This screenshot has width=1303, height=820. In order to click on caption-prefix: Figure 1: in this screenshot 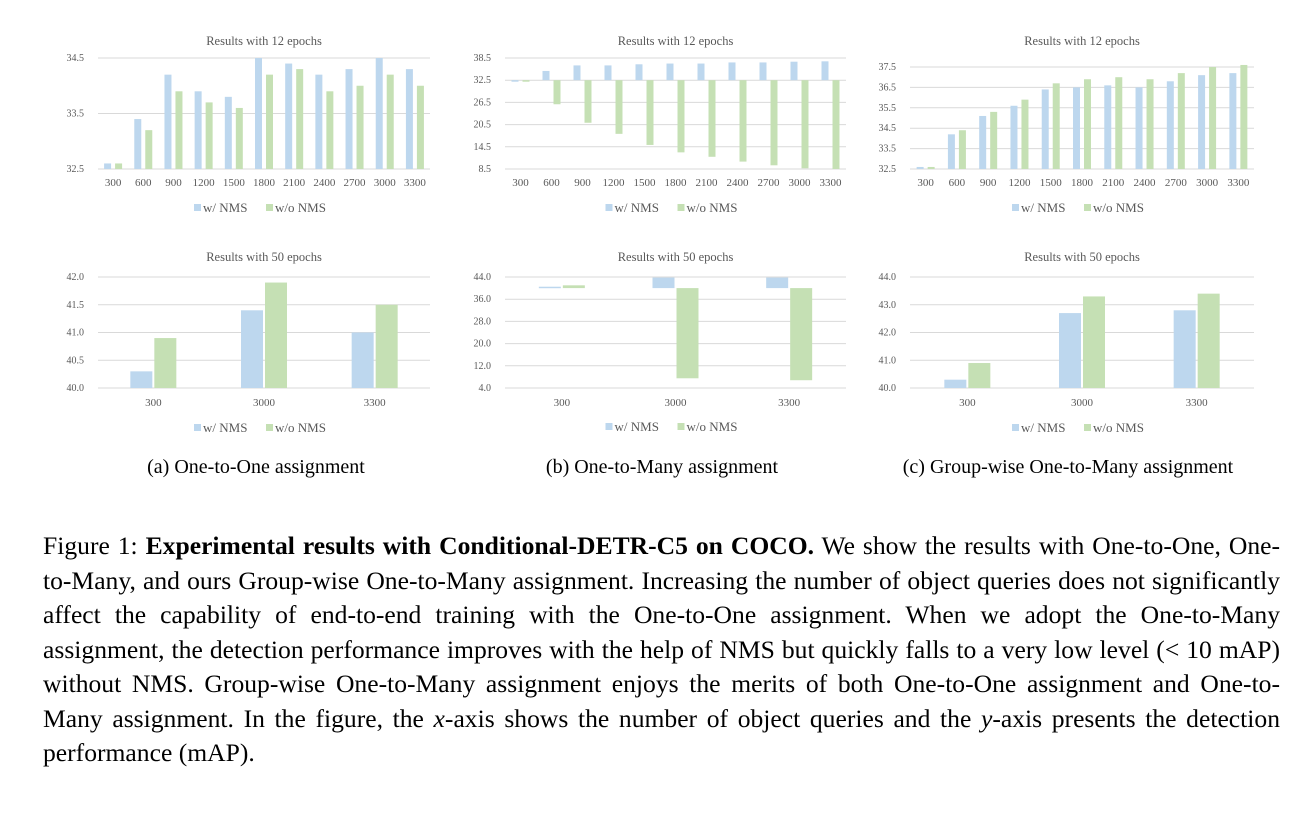, I will do `click(94, 545)`.